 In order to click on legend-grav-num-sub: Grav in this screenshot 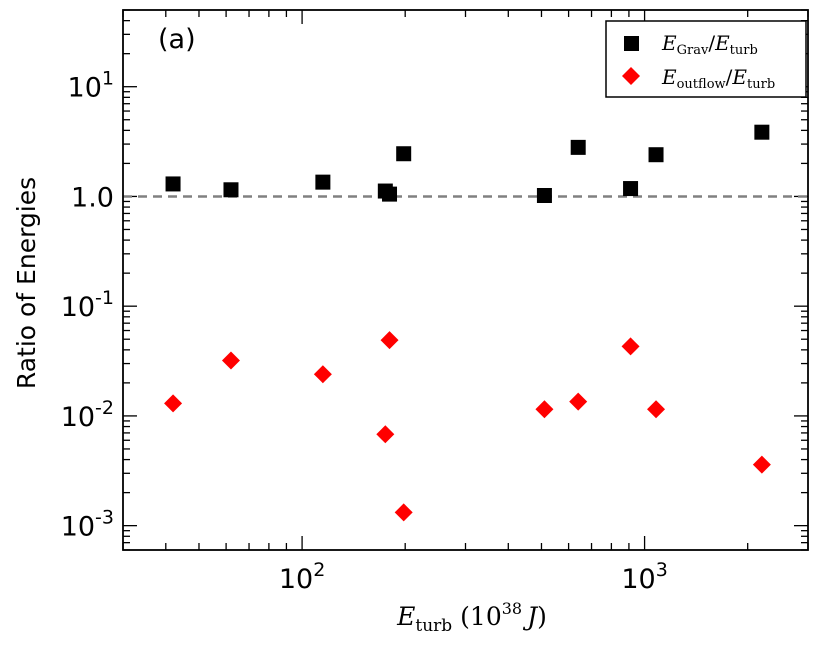, I will do `click(693, 50)`.